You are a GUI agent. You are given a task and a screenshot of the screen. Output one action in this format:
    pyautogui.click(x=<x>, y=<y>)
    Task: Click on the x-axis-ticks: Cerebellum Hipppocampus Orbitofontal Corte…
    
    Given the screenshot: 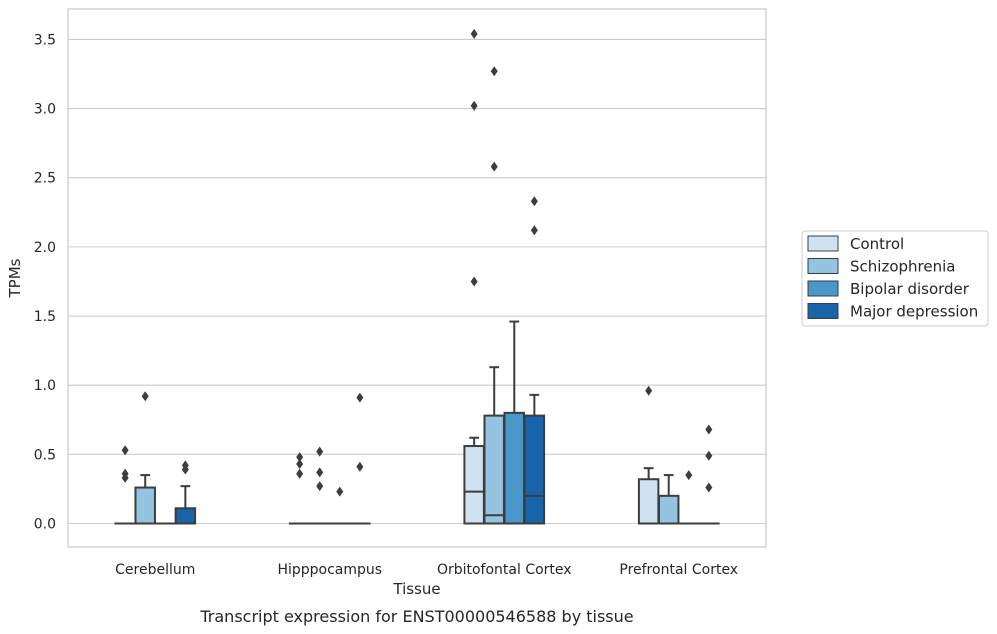 What is the action you would take?
    pyautogui.click(x=426, y=570)
    